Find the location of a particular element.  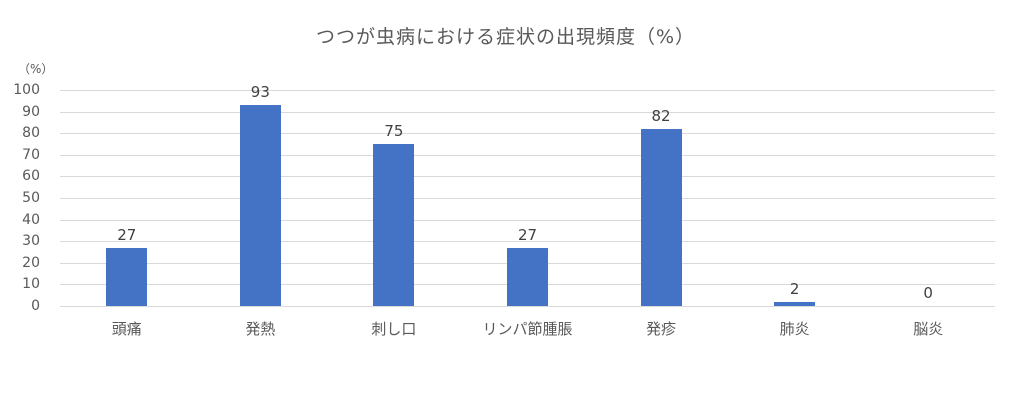

data-label: 93 is located at coordinates (260, 92).